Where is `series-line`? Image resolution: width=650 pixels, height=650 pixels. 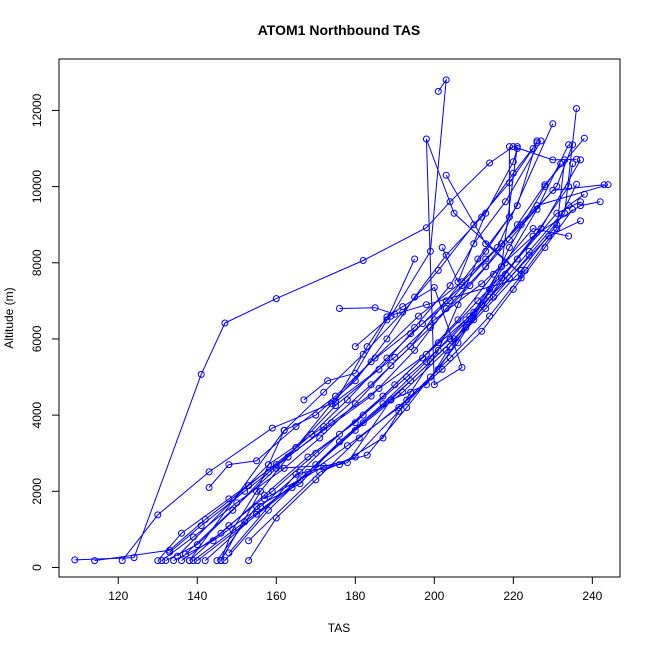 series-line is located at coordinates (359, 329).